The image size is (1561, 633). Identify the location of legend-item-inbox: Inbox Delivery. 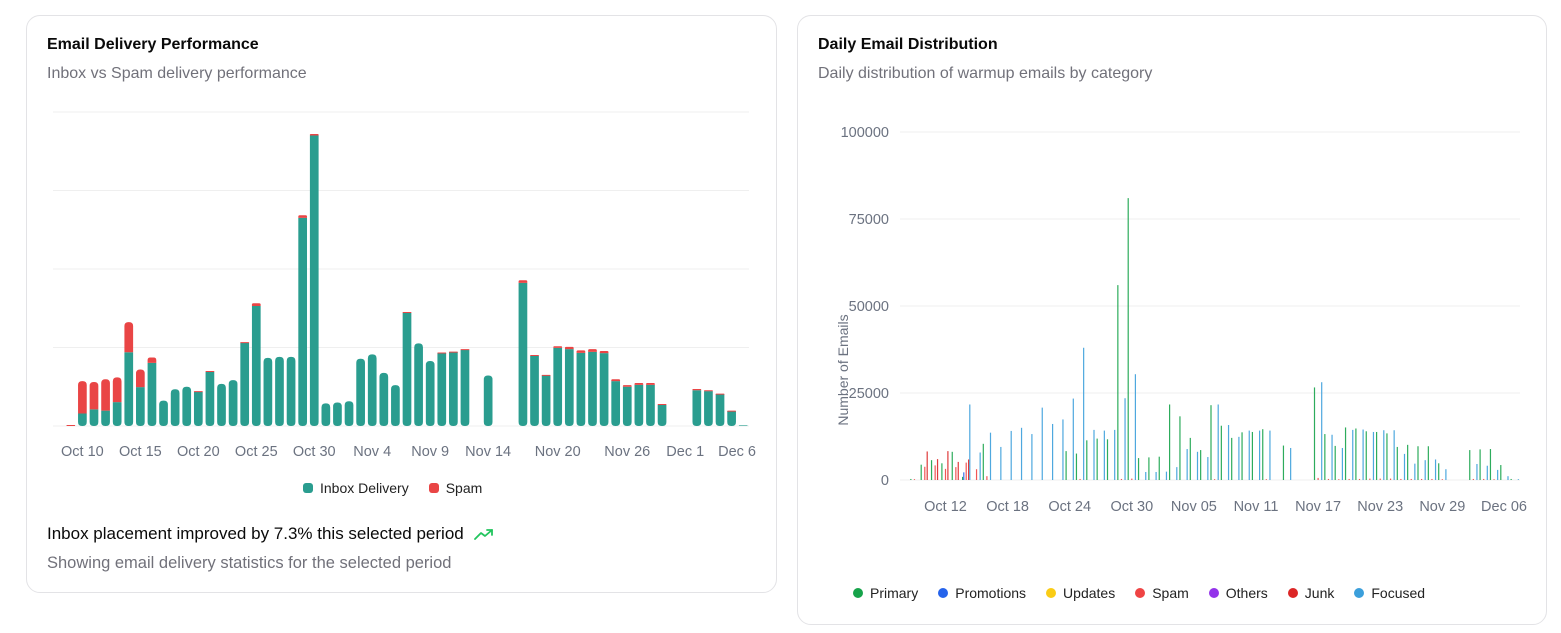
(356, 488).